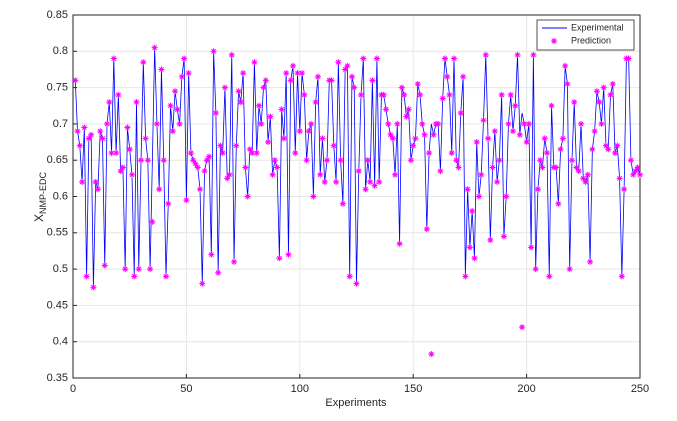  What do you see at coordinates (43, 192) in the screenshot?
I see `y-axis-label-sub: NMP-EDC` at bounding box center [43, 192].